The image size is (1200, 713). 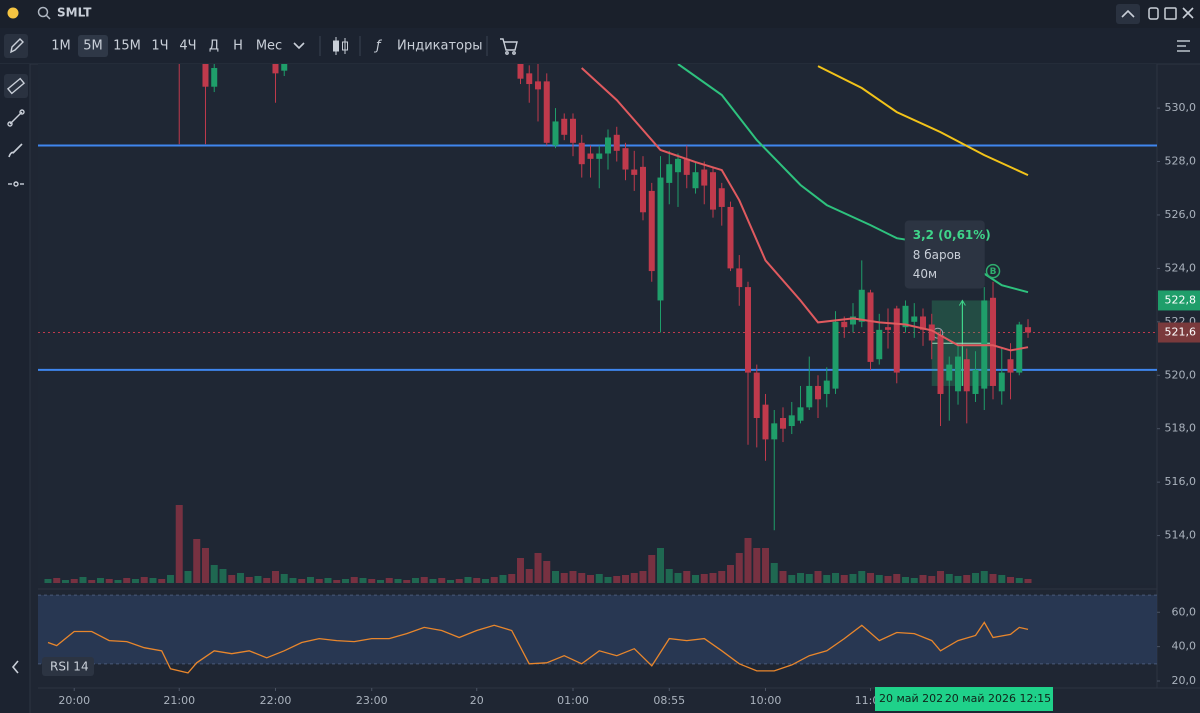 I want to click on ruler-button, so click(x=16, y=86).